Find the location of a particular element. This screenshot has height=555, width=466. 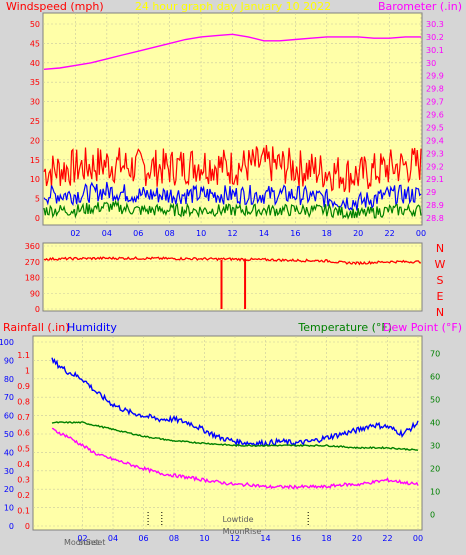

wind-x-tick: 06 is located at coordinates (138, 233).